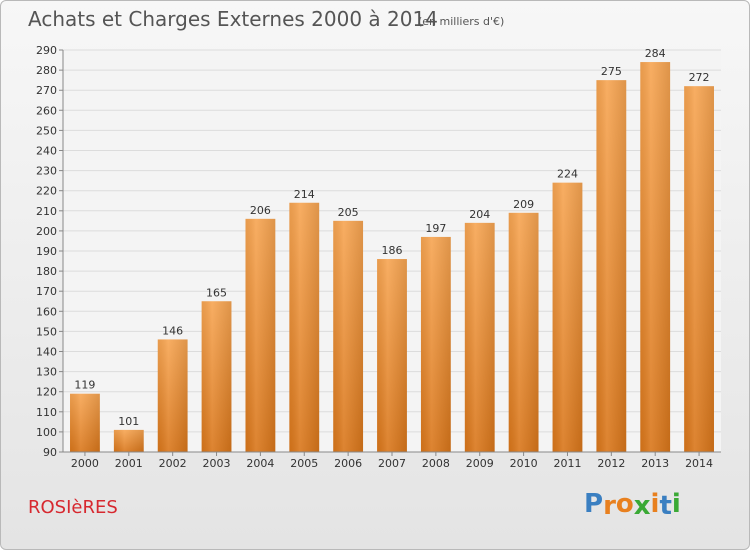 The height and width of the screenshot is (550, 750). What do you see at coordinates (699, 77) in the screenshot?
I see `data-label-2014: 272` at bounding box center [699, 77].